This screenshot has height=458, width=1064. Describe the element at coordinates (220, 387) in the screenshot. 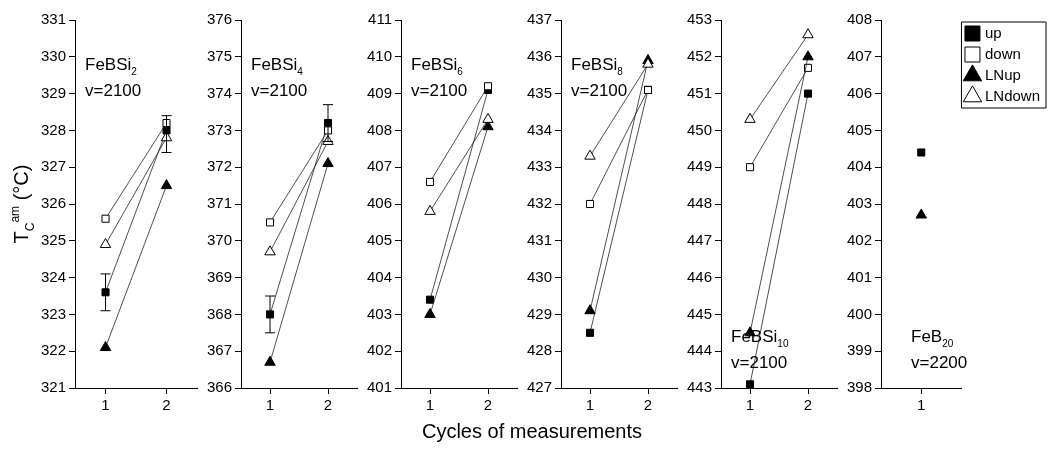

I see `y-tick-label: 366` at that location.